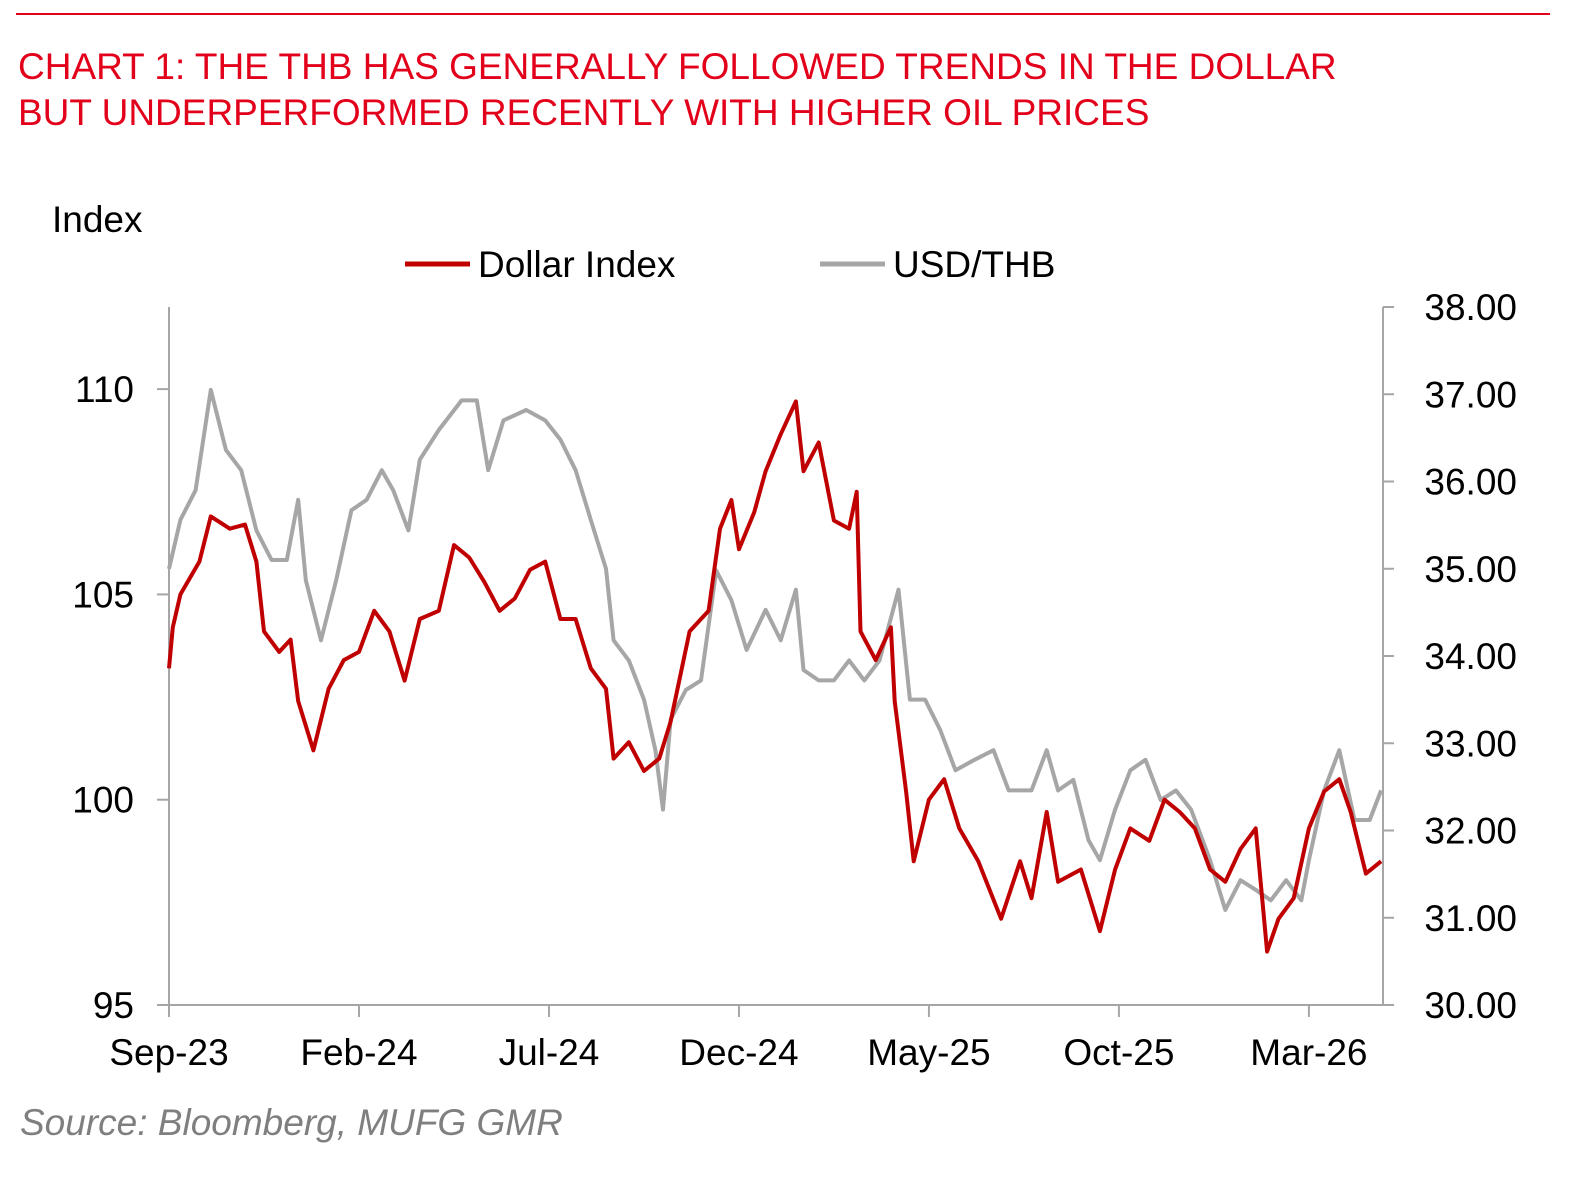 Image resolution: width=1594 pixels, height=1182 pixels. What do you see at coordinates (730, 264) in the screenshot?
I see `legend: Dollar Index USD/THB` at bounding box center [730, 264].